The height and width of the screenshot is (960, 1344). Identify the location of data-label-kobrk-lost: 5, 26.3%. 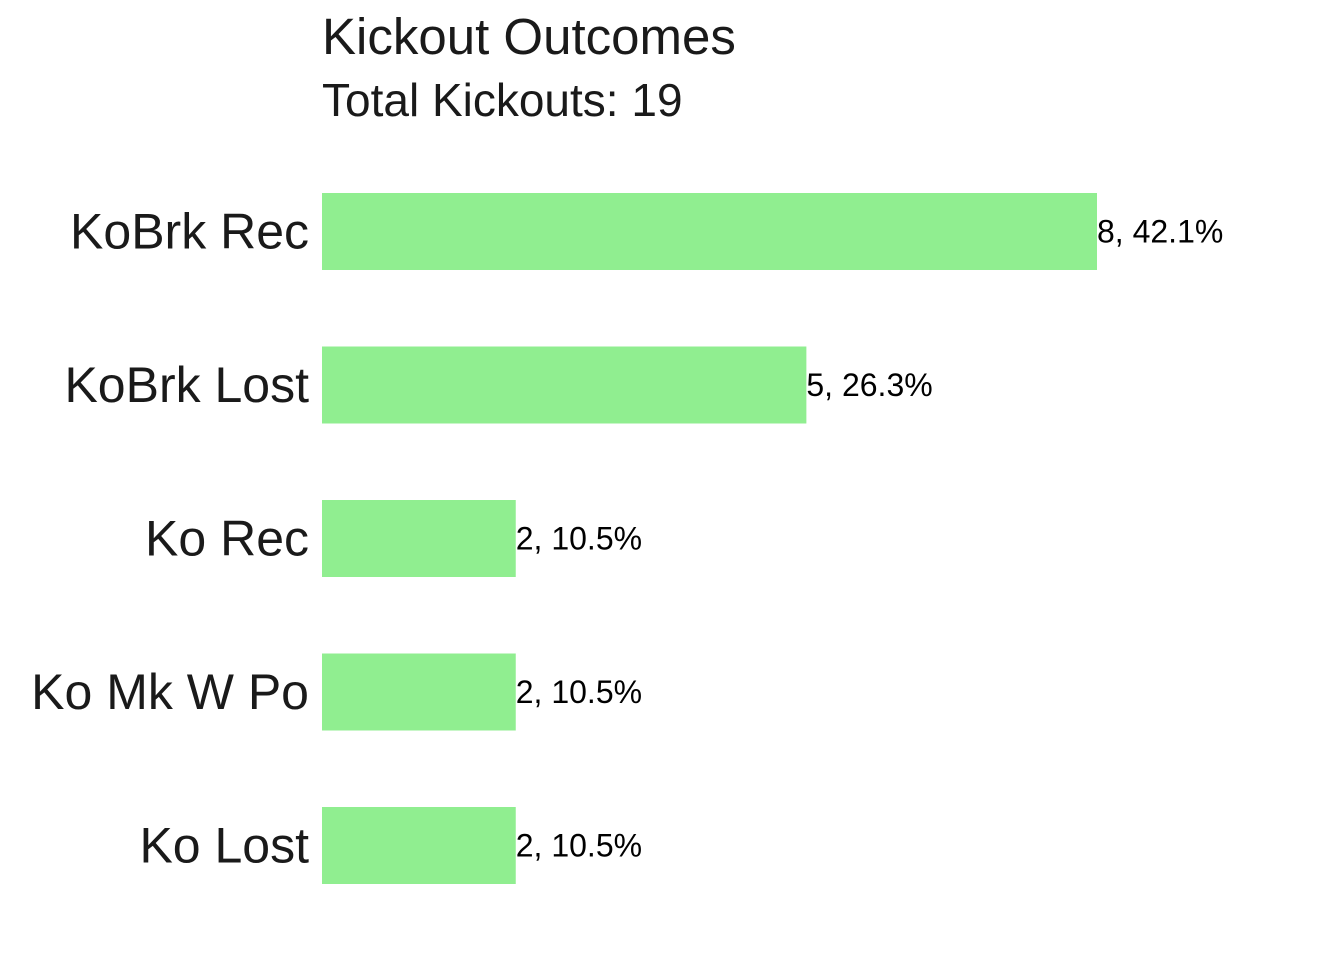
(869, 385).